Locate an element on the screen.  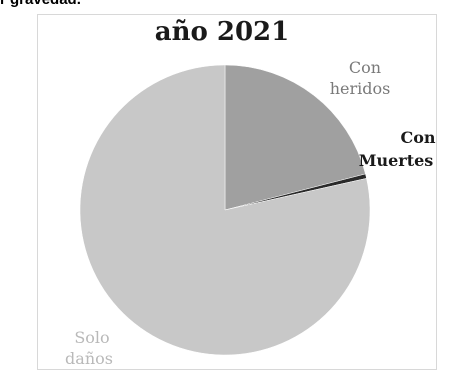
label-con-heridos-line1: Con is located at coordinates (365, 67).